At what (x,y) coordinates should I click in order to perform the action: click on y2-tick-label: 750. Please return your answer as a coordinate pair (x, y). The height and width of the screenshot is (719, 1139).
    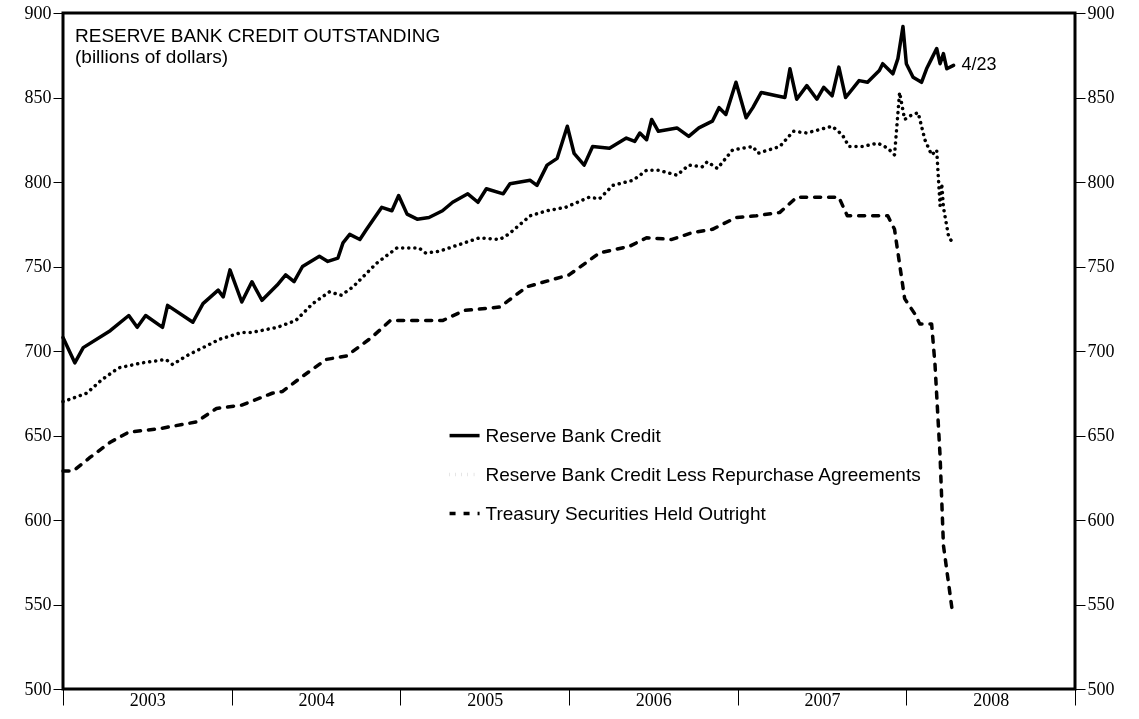
    Looking at the image, I should click on (1101, 266).